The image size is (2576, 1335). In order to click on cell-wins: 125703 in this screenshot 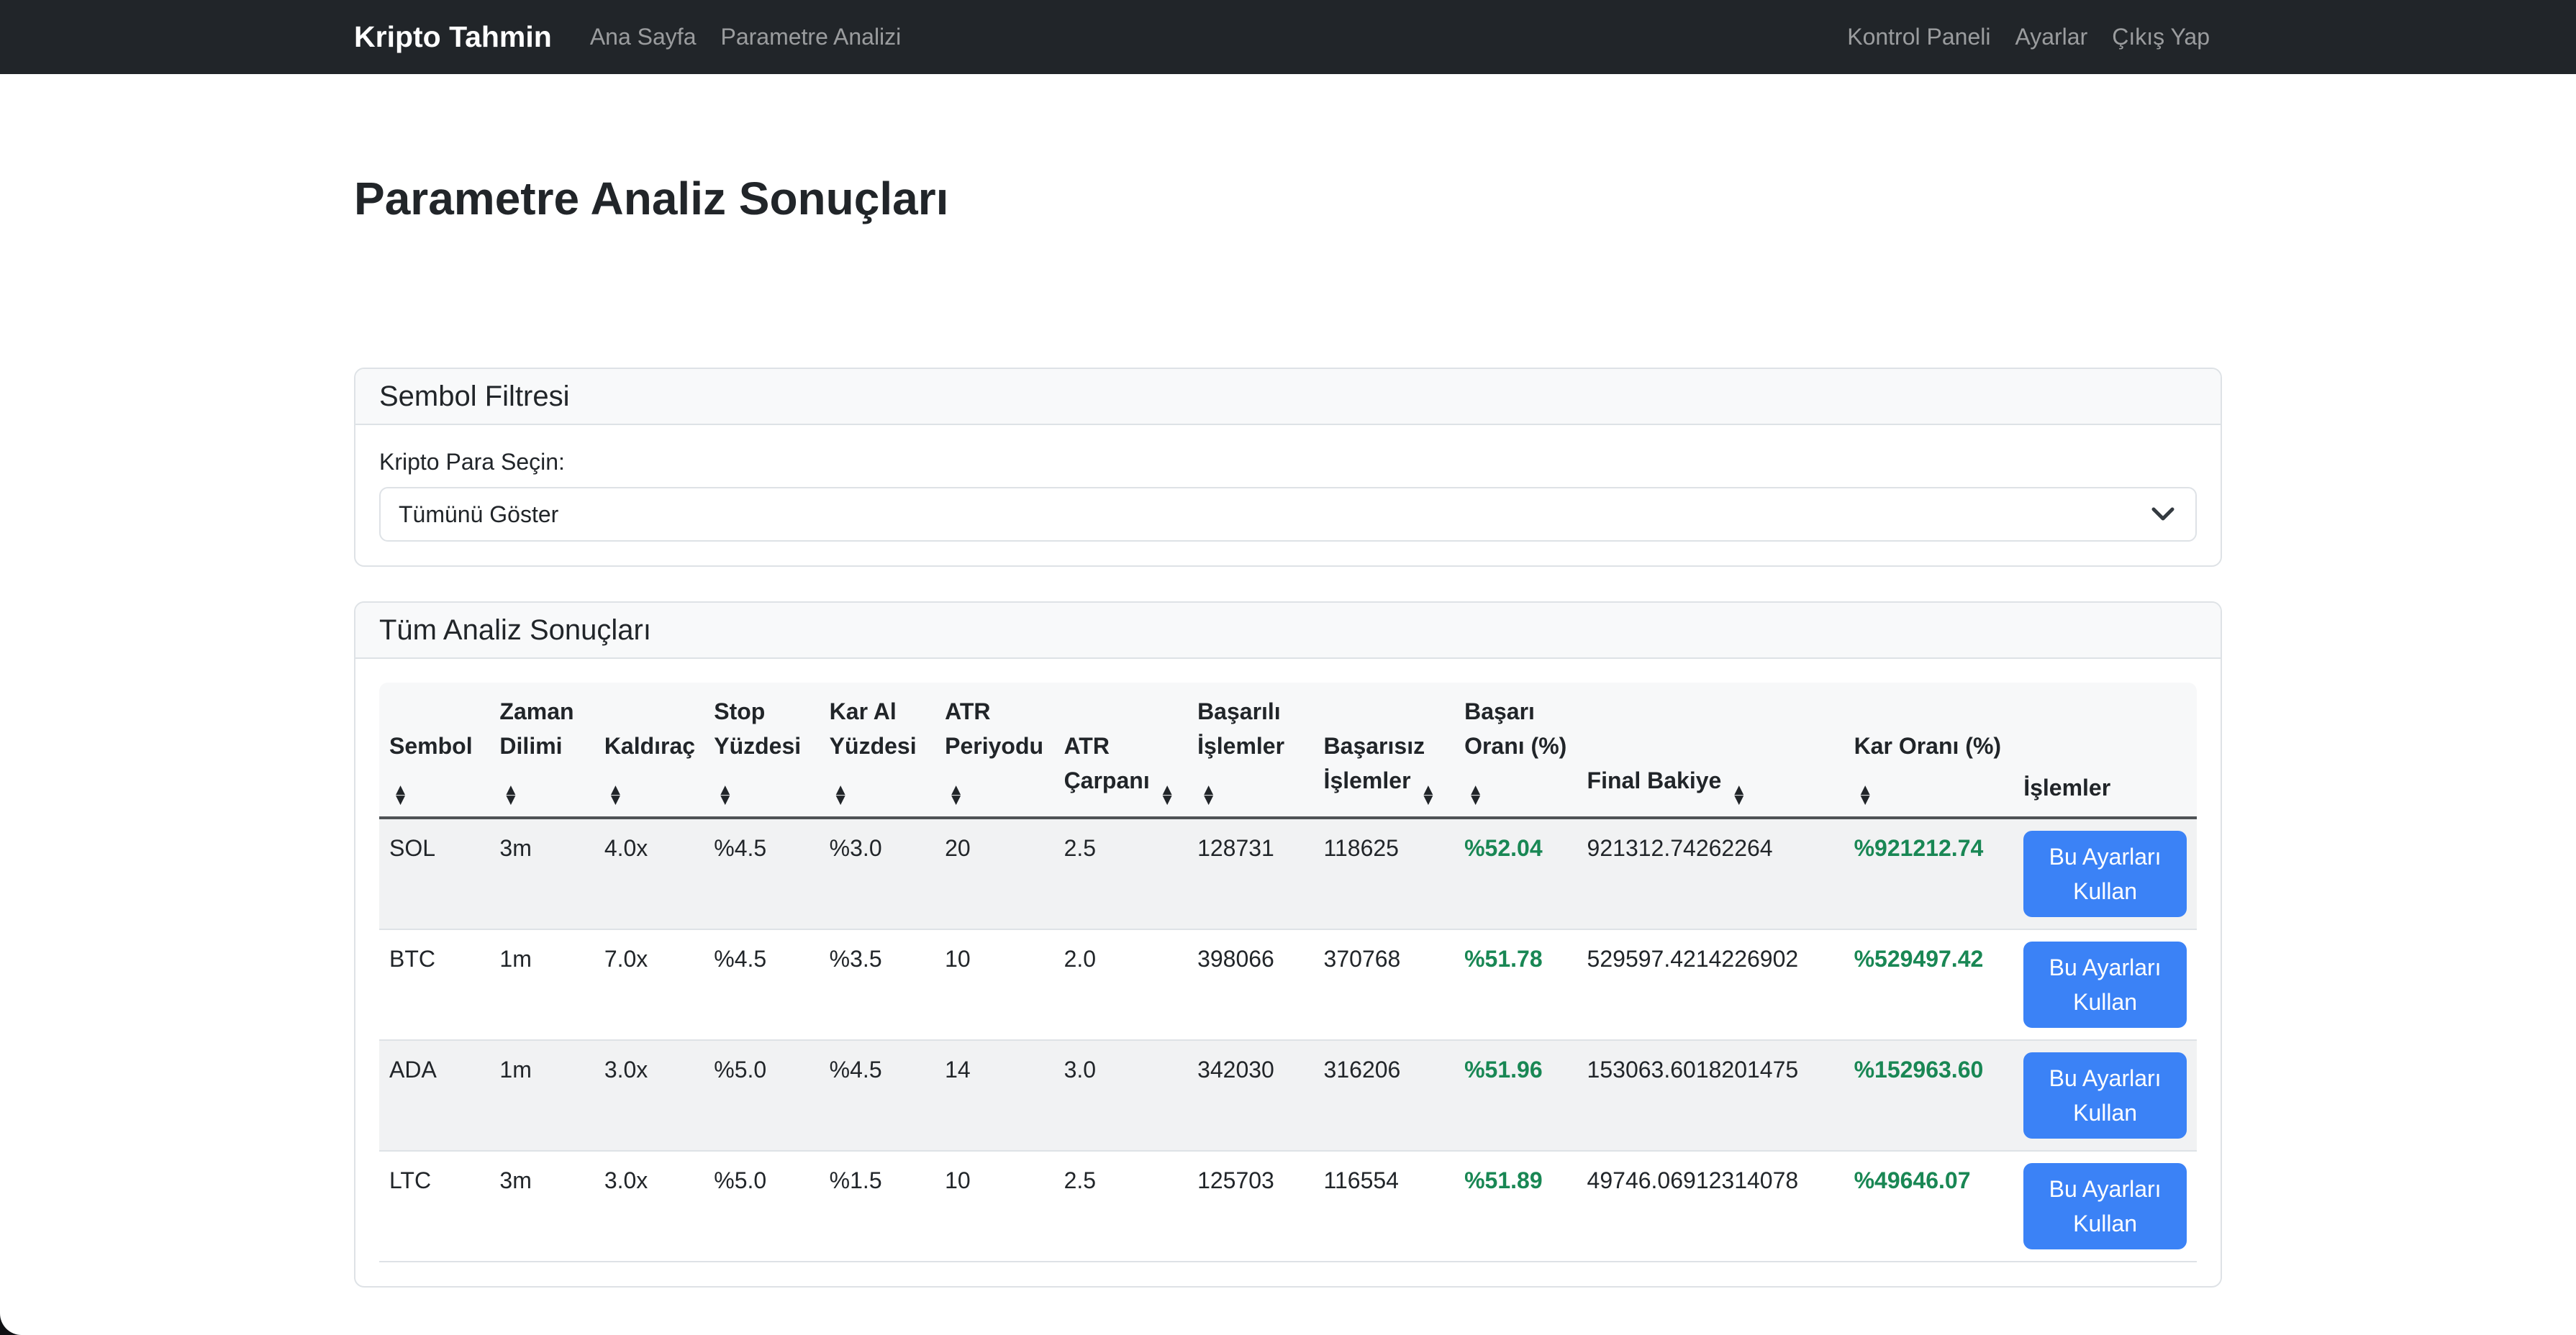, I will do `click(1250, 1207)`.